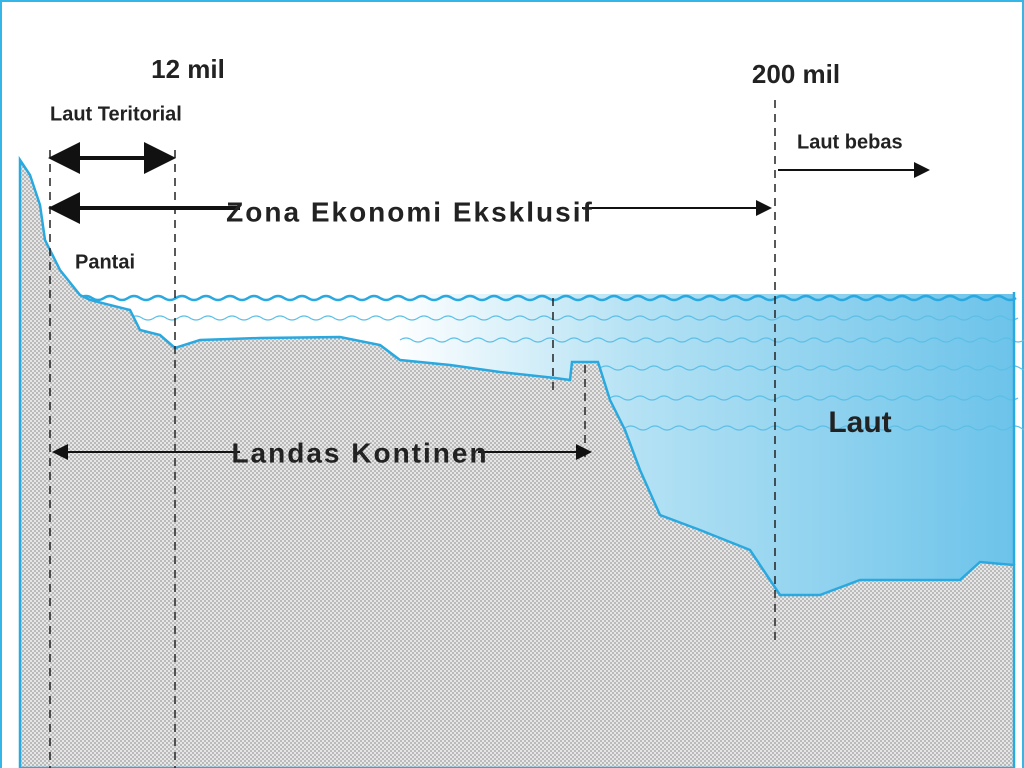 This screenshot has height=768, width=1024. What do you see at coordinates (116, 114) in the screenshot?
I see `label: Laut Teritorial` at bounding box center [116, 114].